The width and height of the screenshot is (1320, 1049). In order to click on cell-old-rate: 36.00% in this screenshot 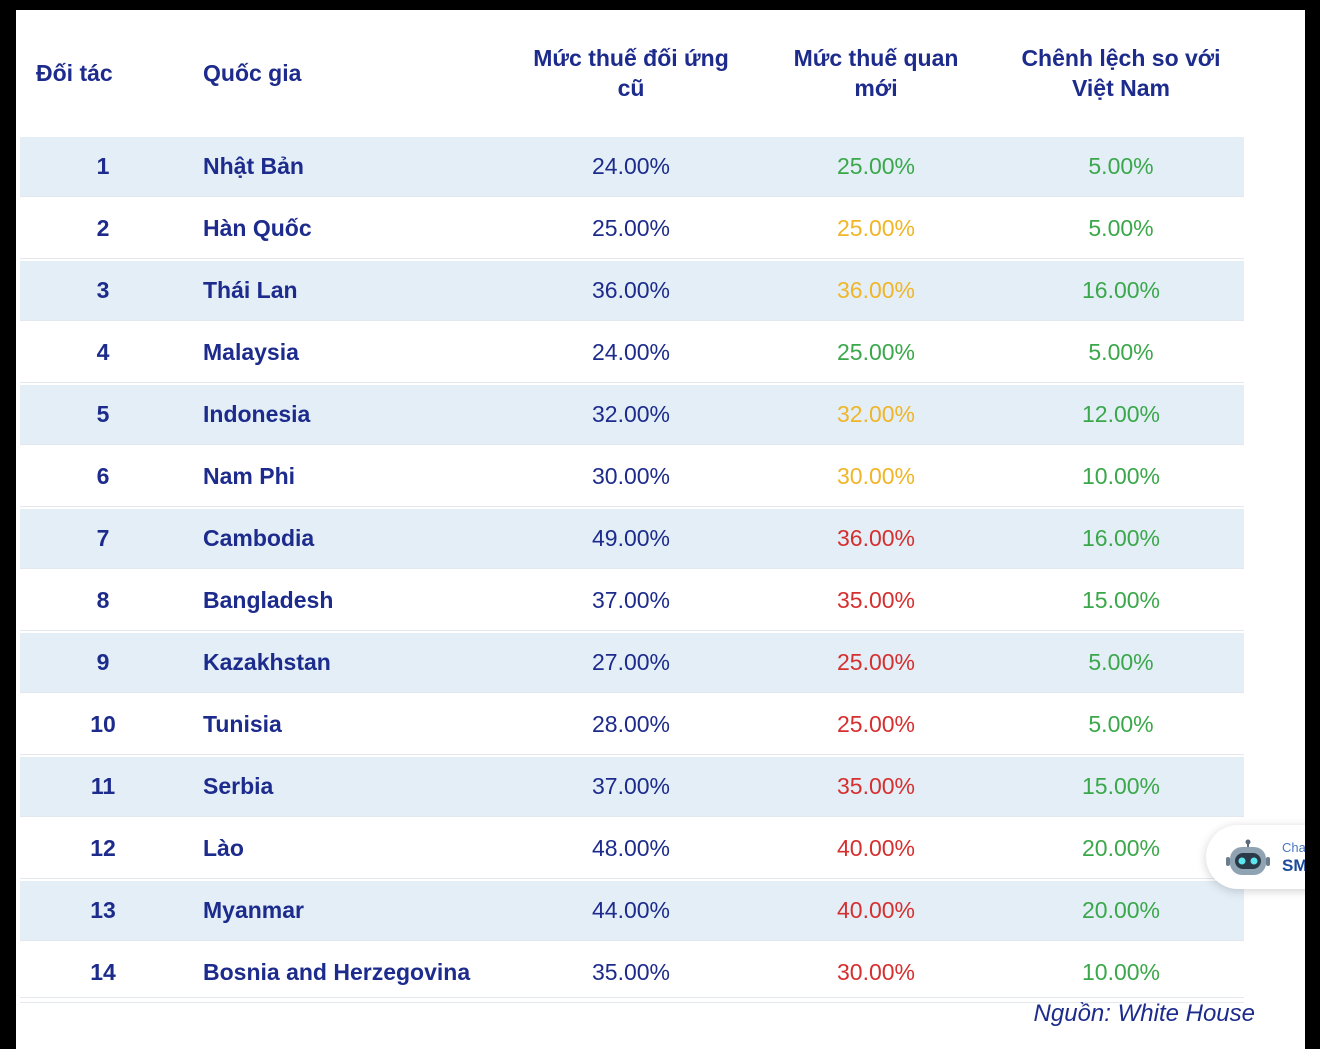, I will do `click(630, 290)`.